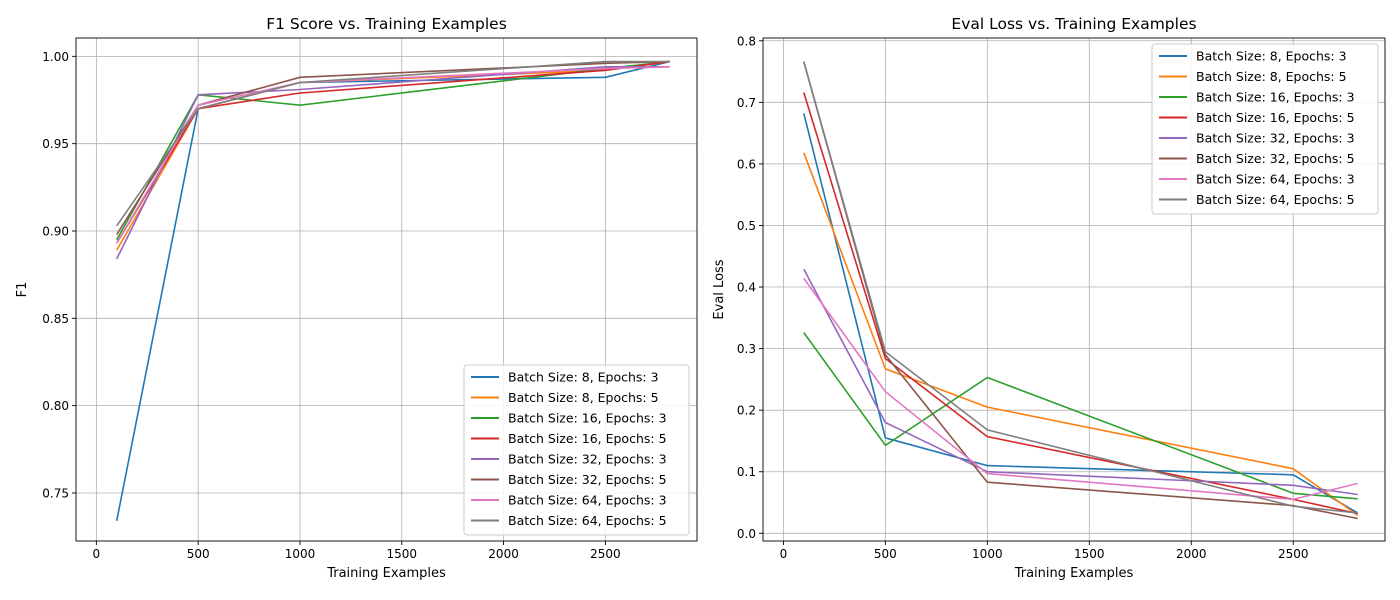 The height and width of the screenshot is (600, 1400). What do you see at coordinates (746, 164) in the screenshot?
I see `loss-y-tick-label: 0.6` at bounding box center [746, 164].